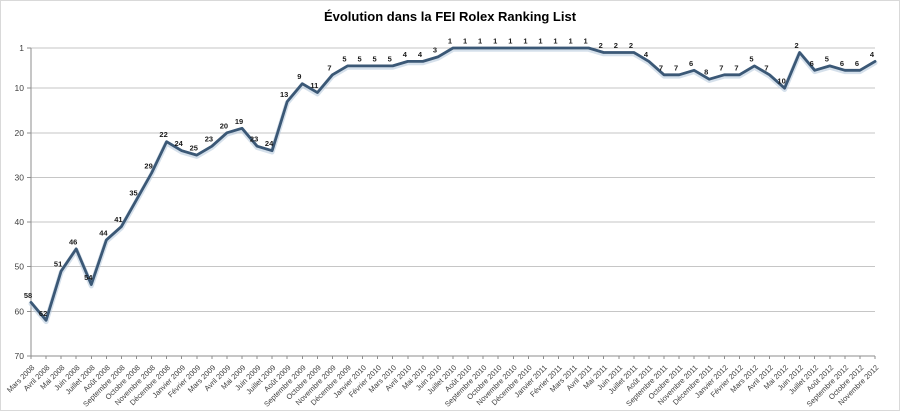  What do you see at coordinates (20, 311) in the screenshot?
I see `y-axis-label: 60` at bounding box center [20, 311].